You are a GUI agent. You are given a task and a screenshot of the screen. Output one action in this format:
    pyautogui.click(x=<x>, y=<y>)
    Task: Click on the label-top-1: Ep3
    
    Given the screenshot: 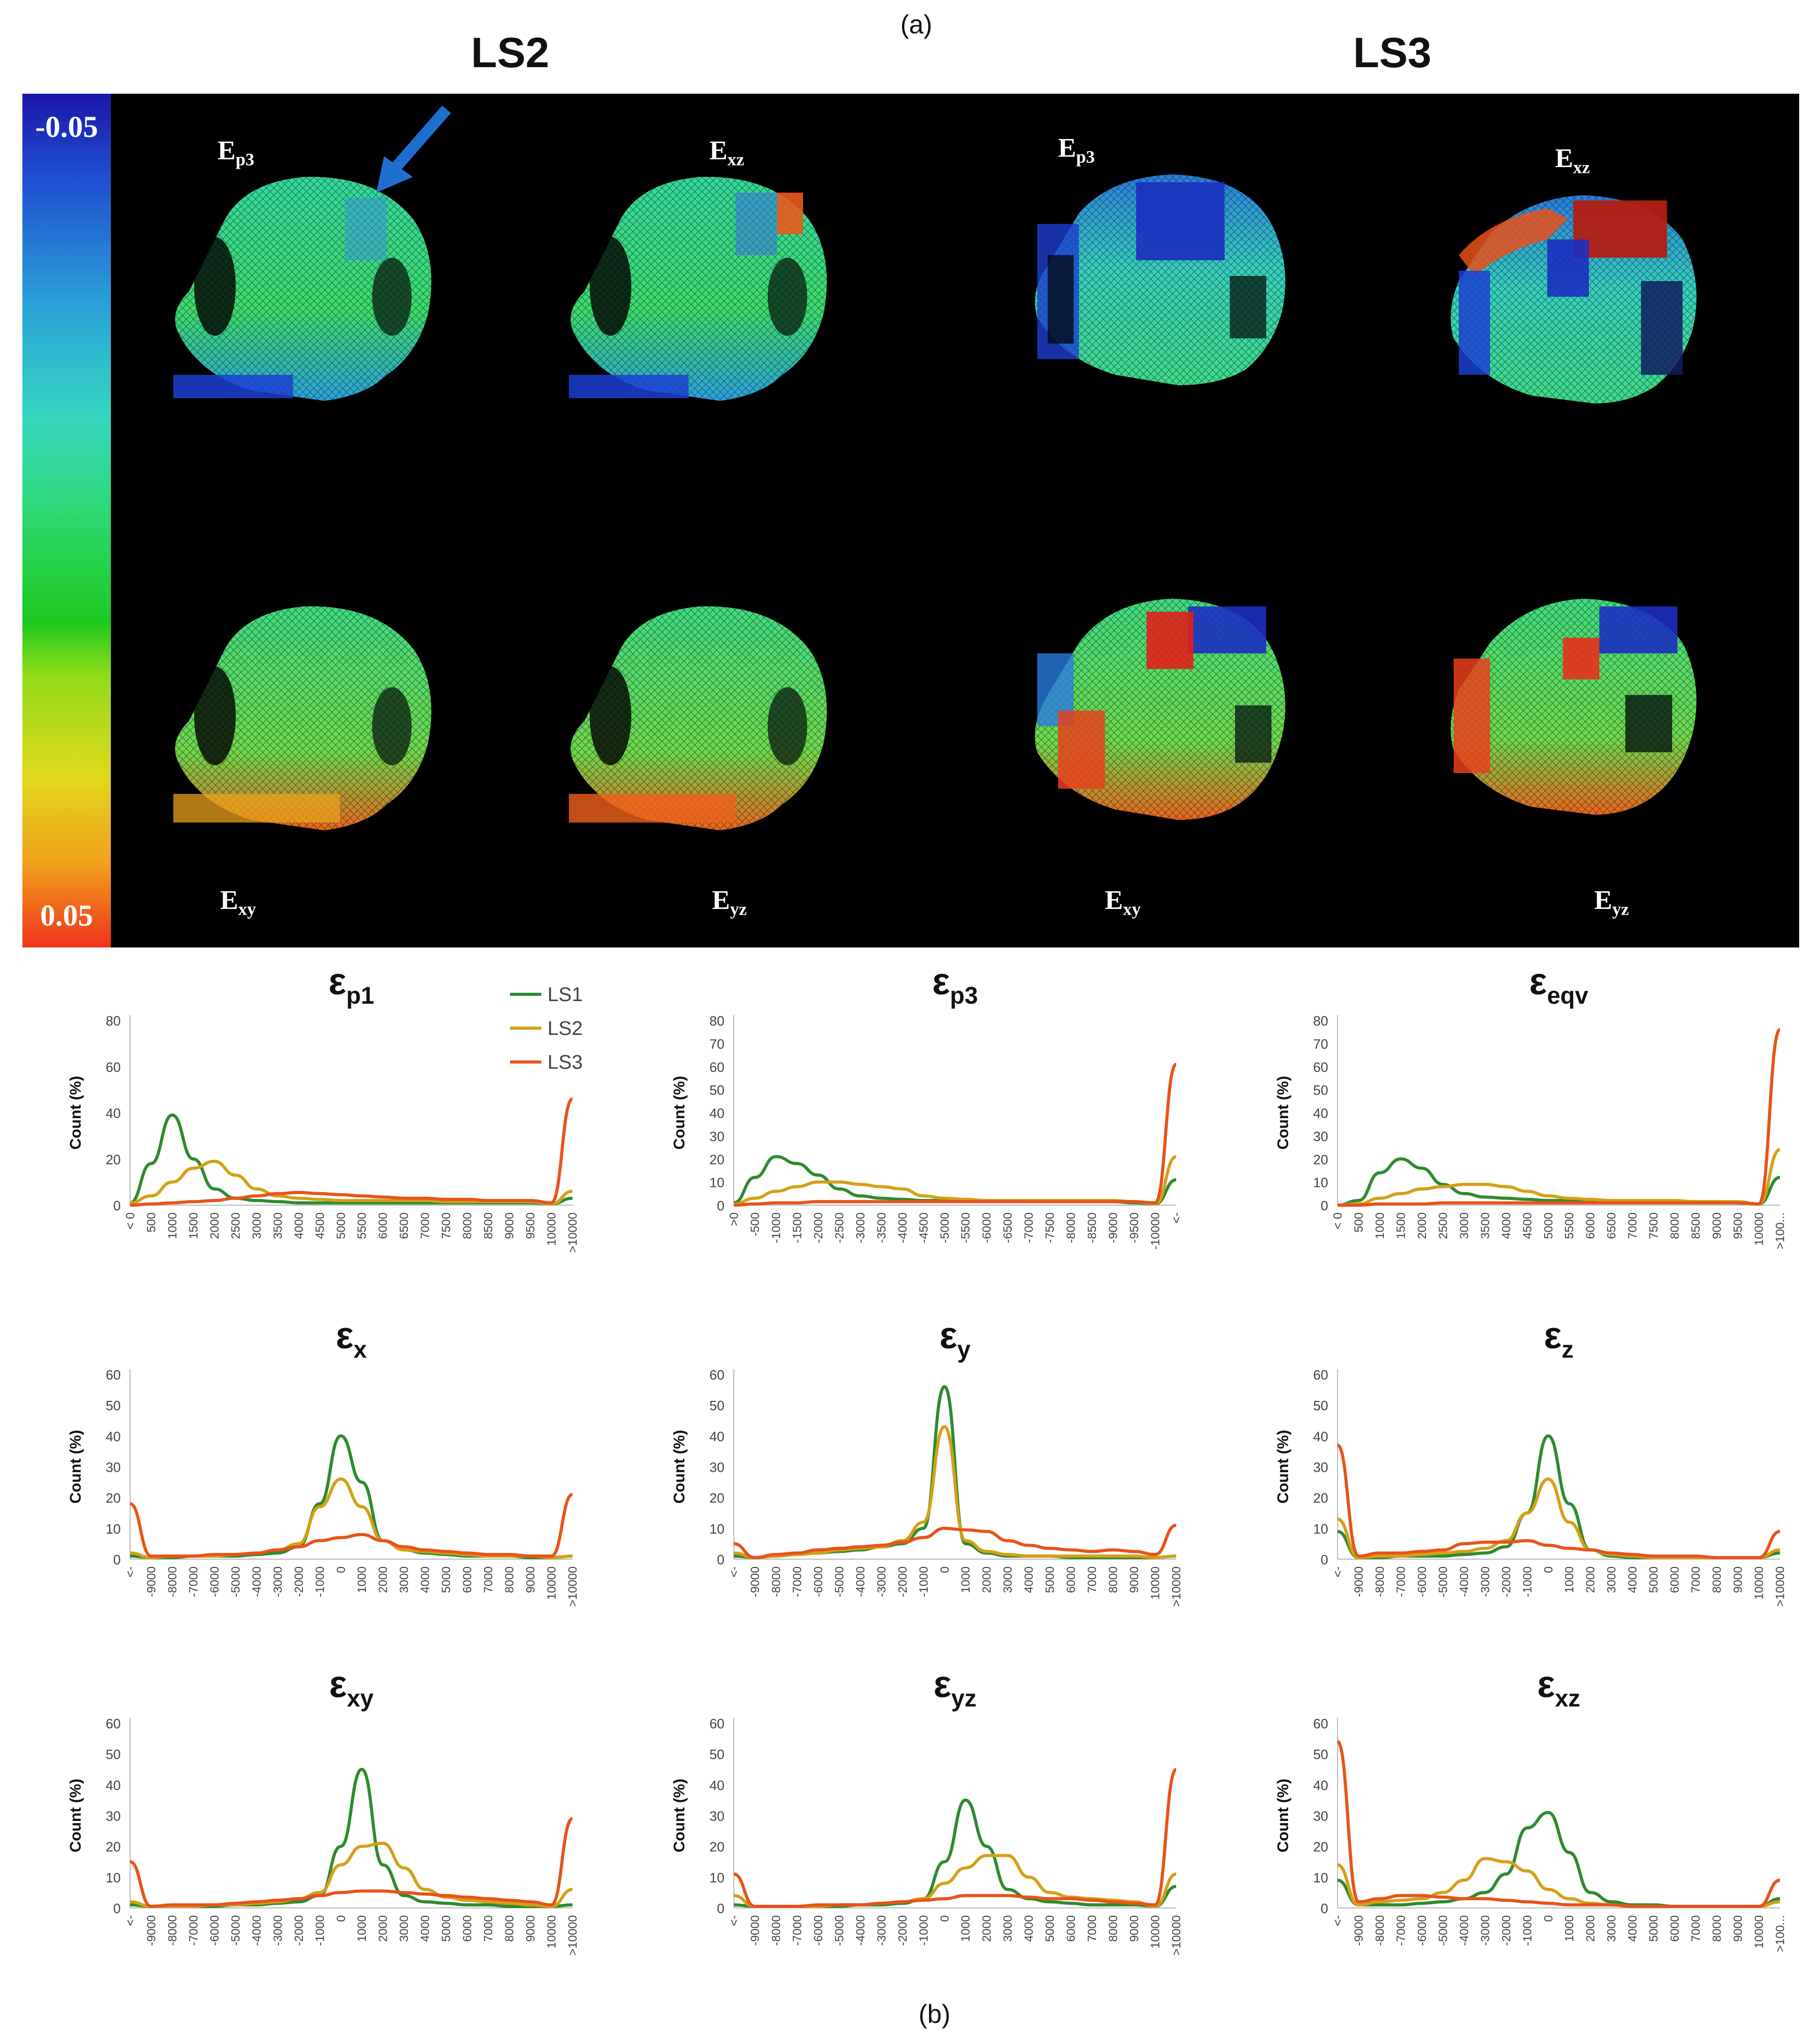 What is the action you would take?
    pyautogui.click(x=236, y=152)
    